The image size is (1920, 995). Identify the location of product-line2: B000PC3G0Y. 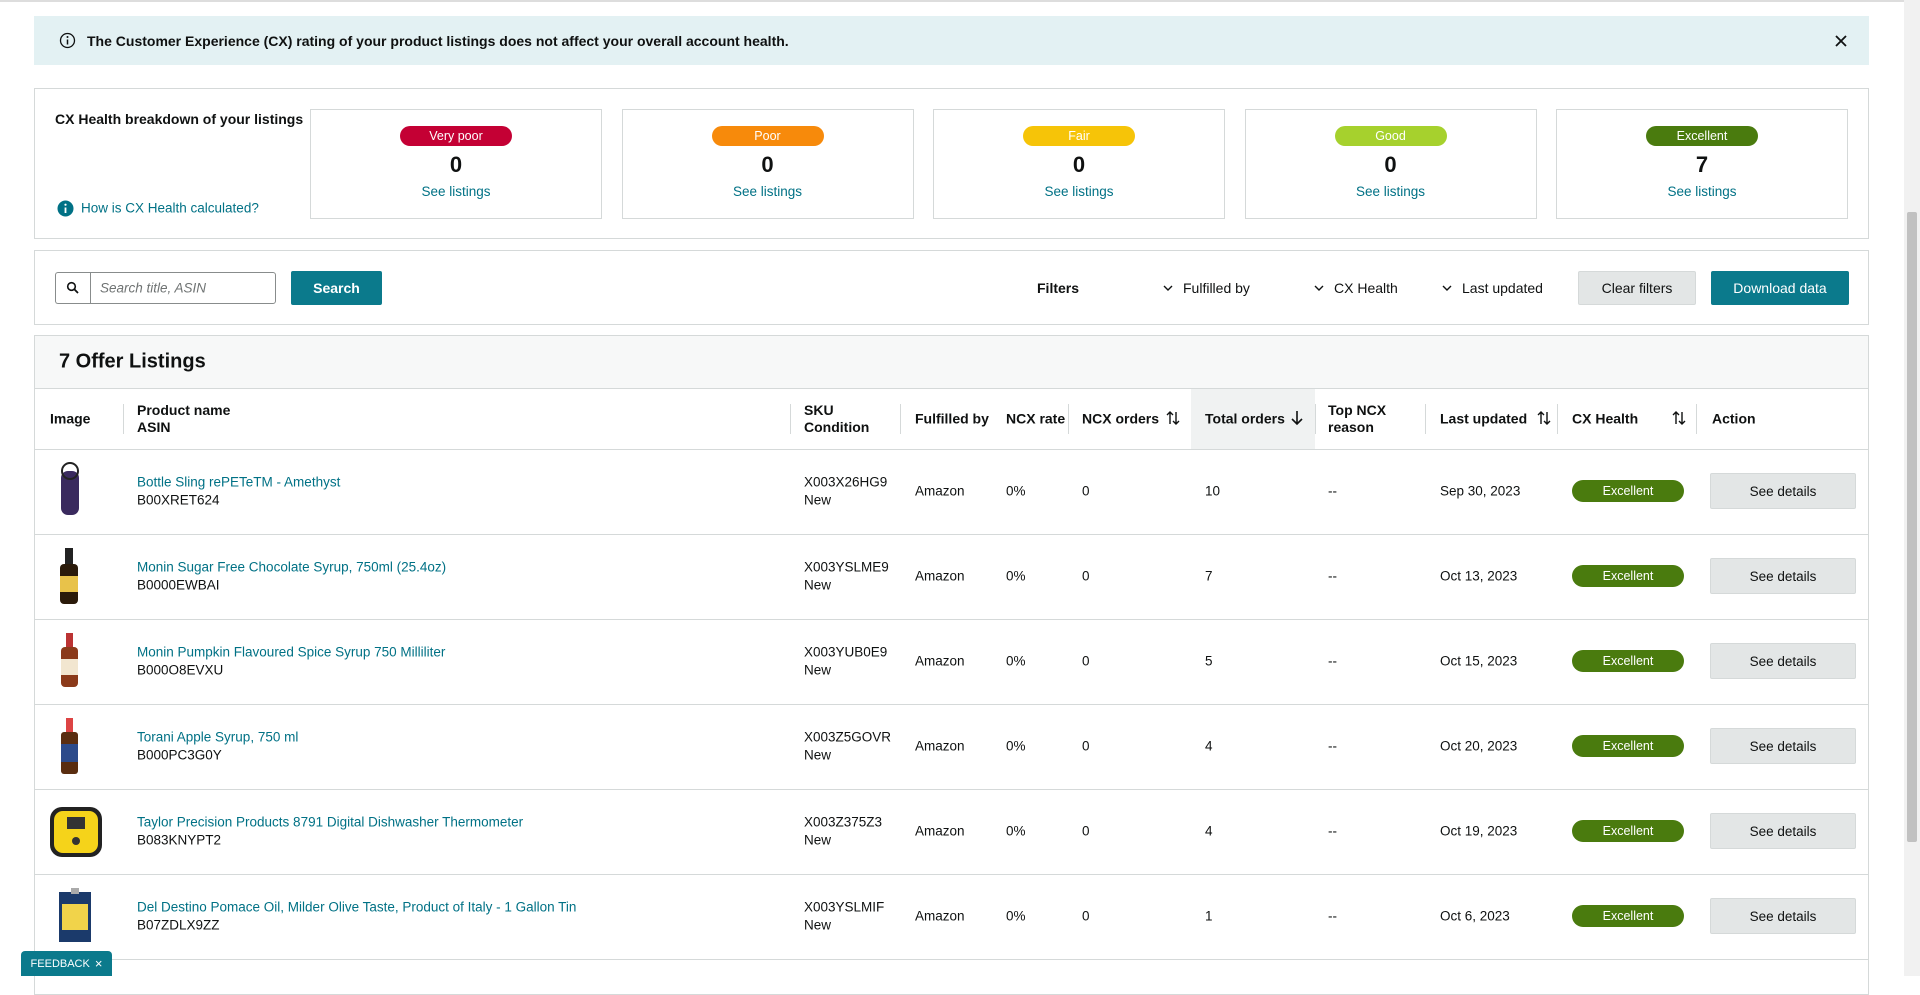
(179, 755).